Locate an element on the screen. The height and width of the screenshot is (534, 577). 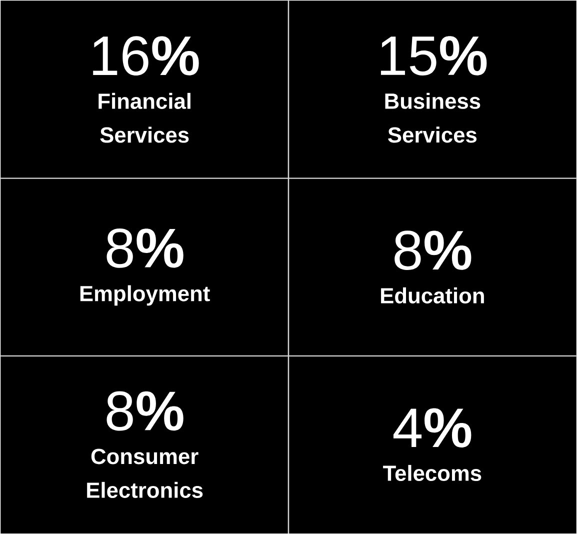
category-label: Business Services is located at coordinates (432, 117).